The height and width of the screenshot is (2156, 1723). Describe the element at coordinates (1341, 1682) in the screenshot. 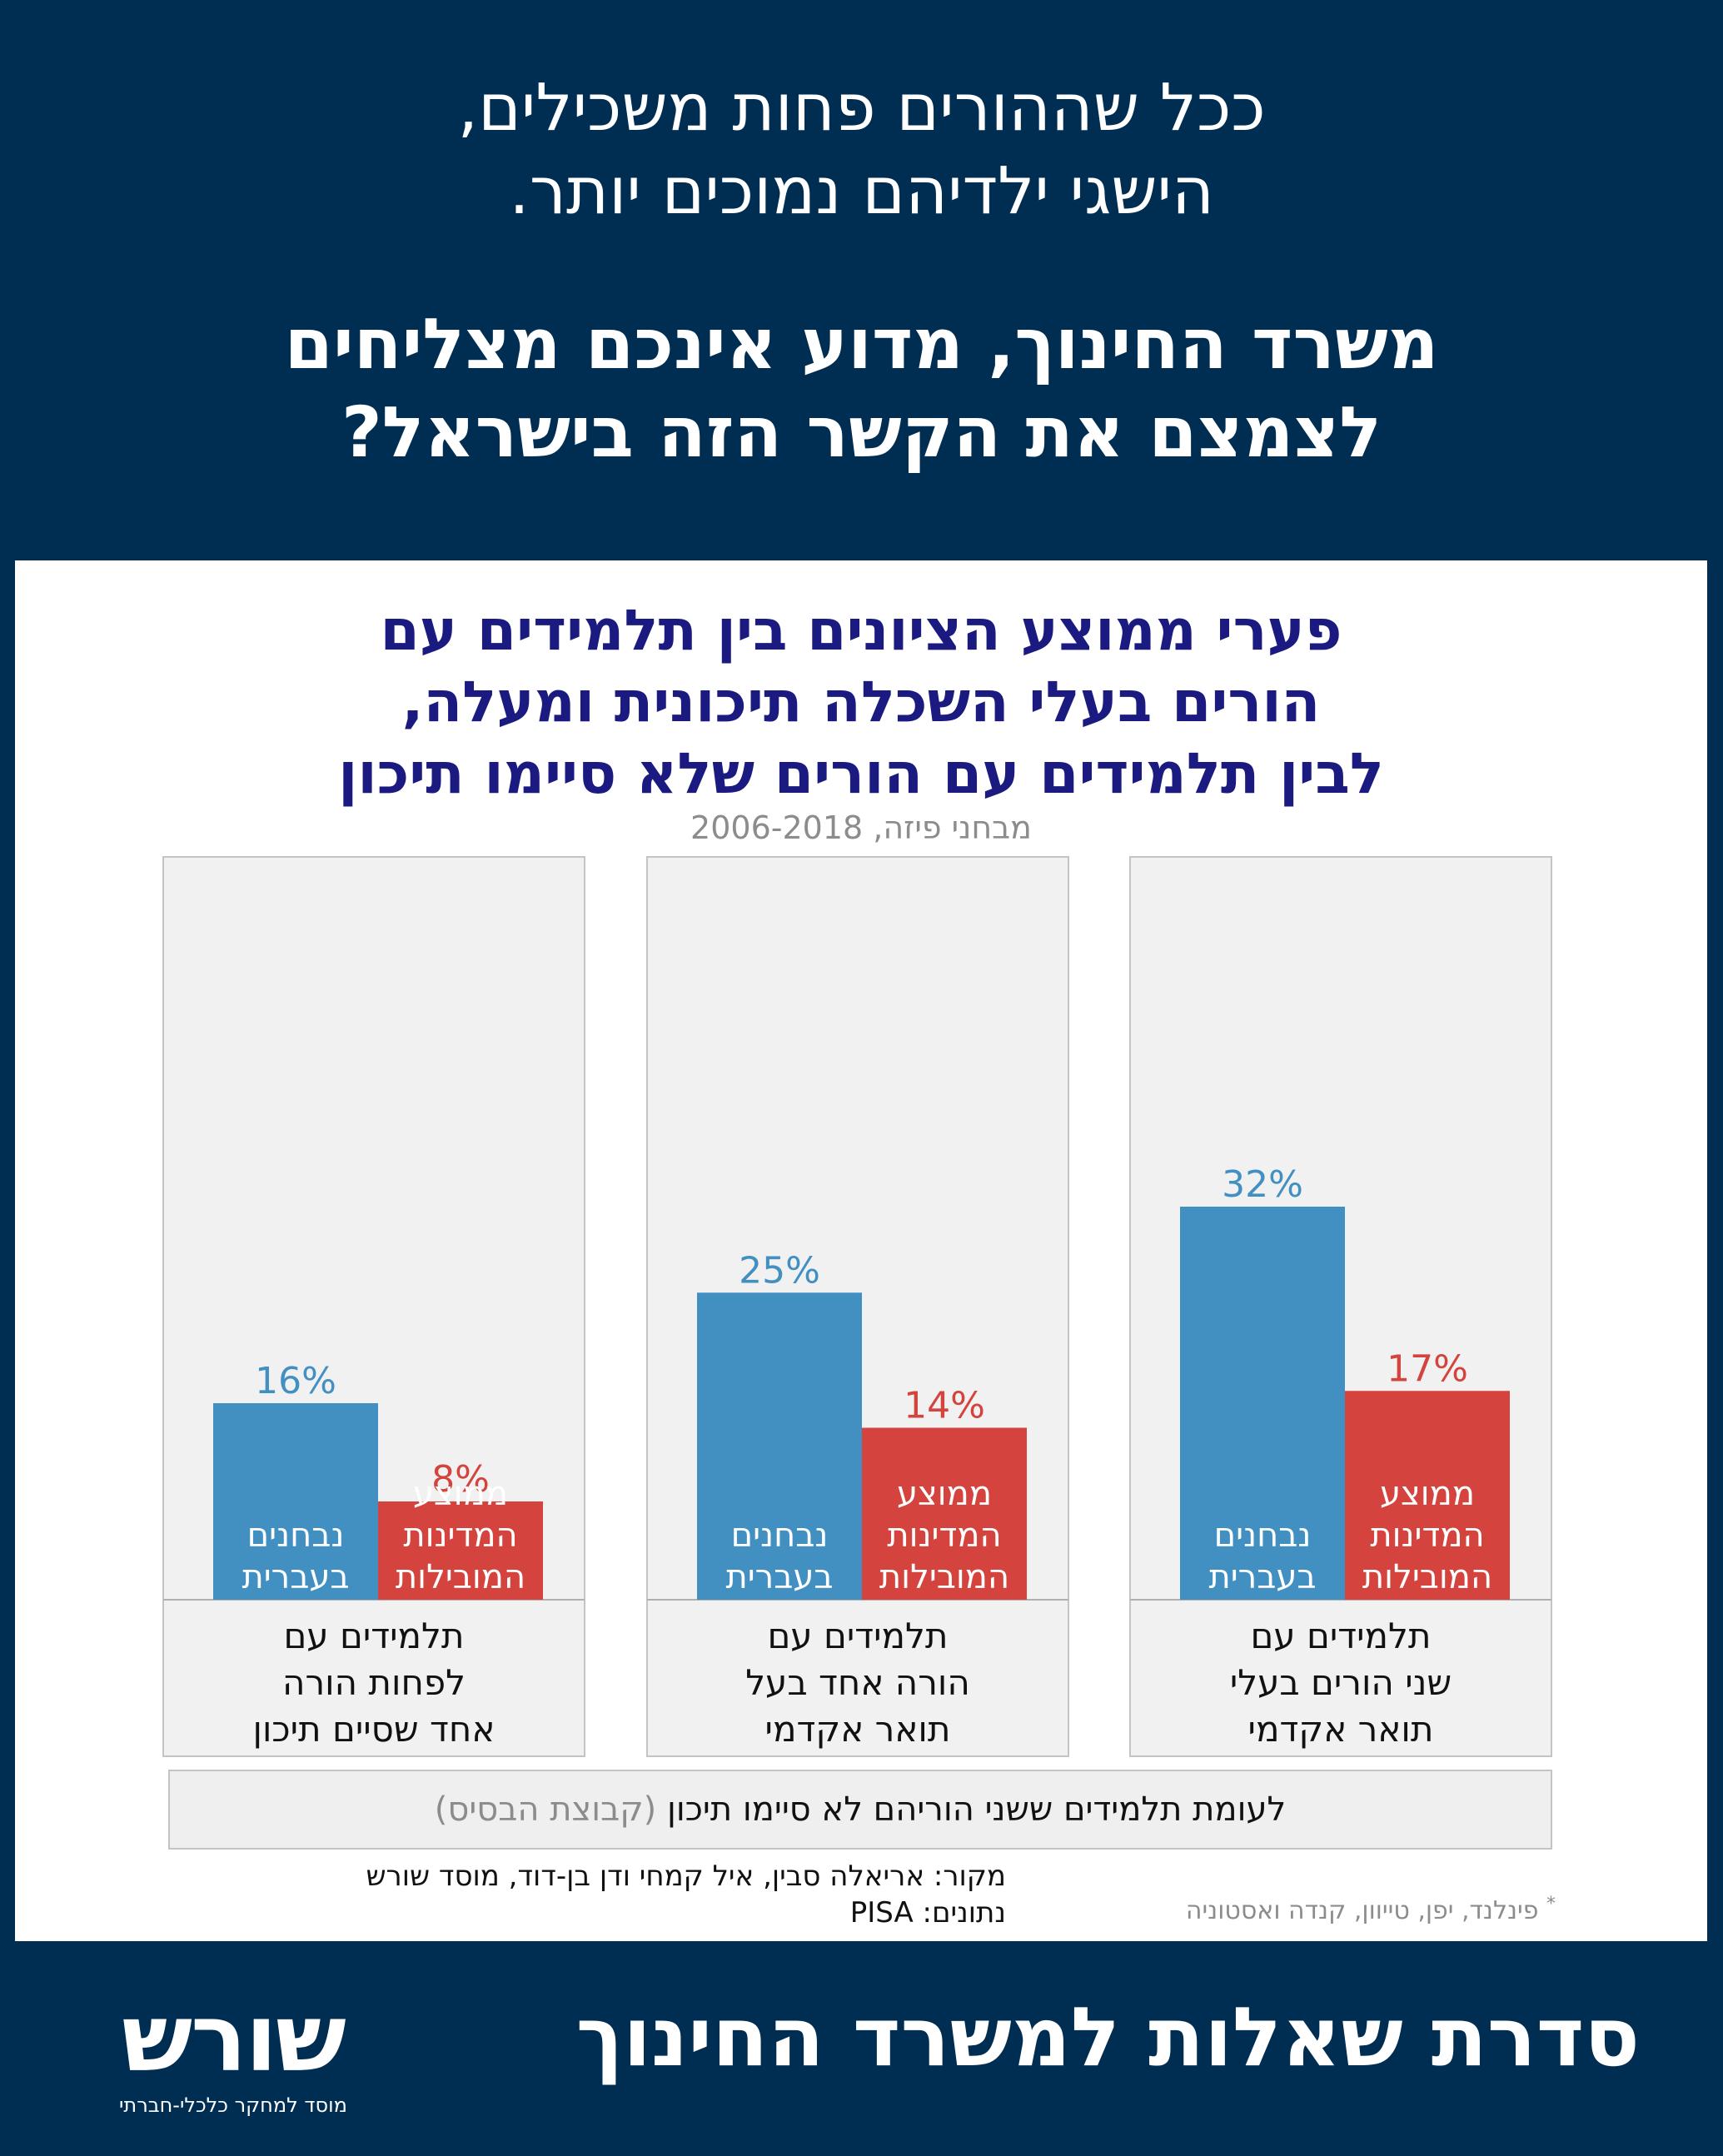

I see `category-label: שני הורים בעלי` at that location.